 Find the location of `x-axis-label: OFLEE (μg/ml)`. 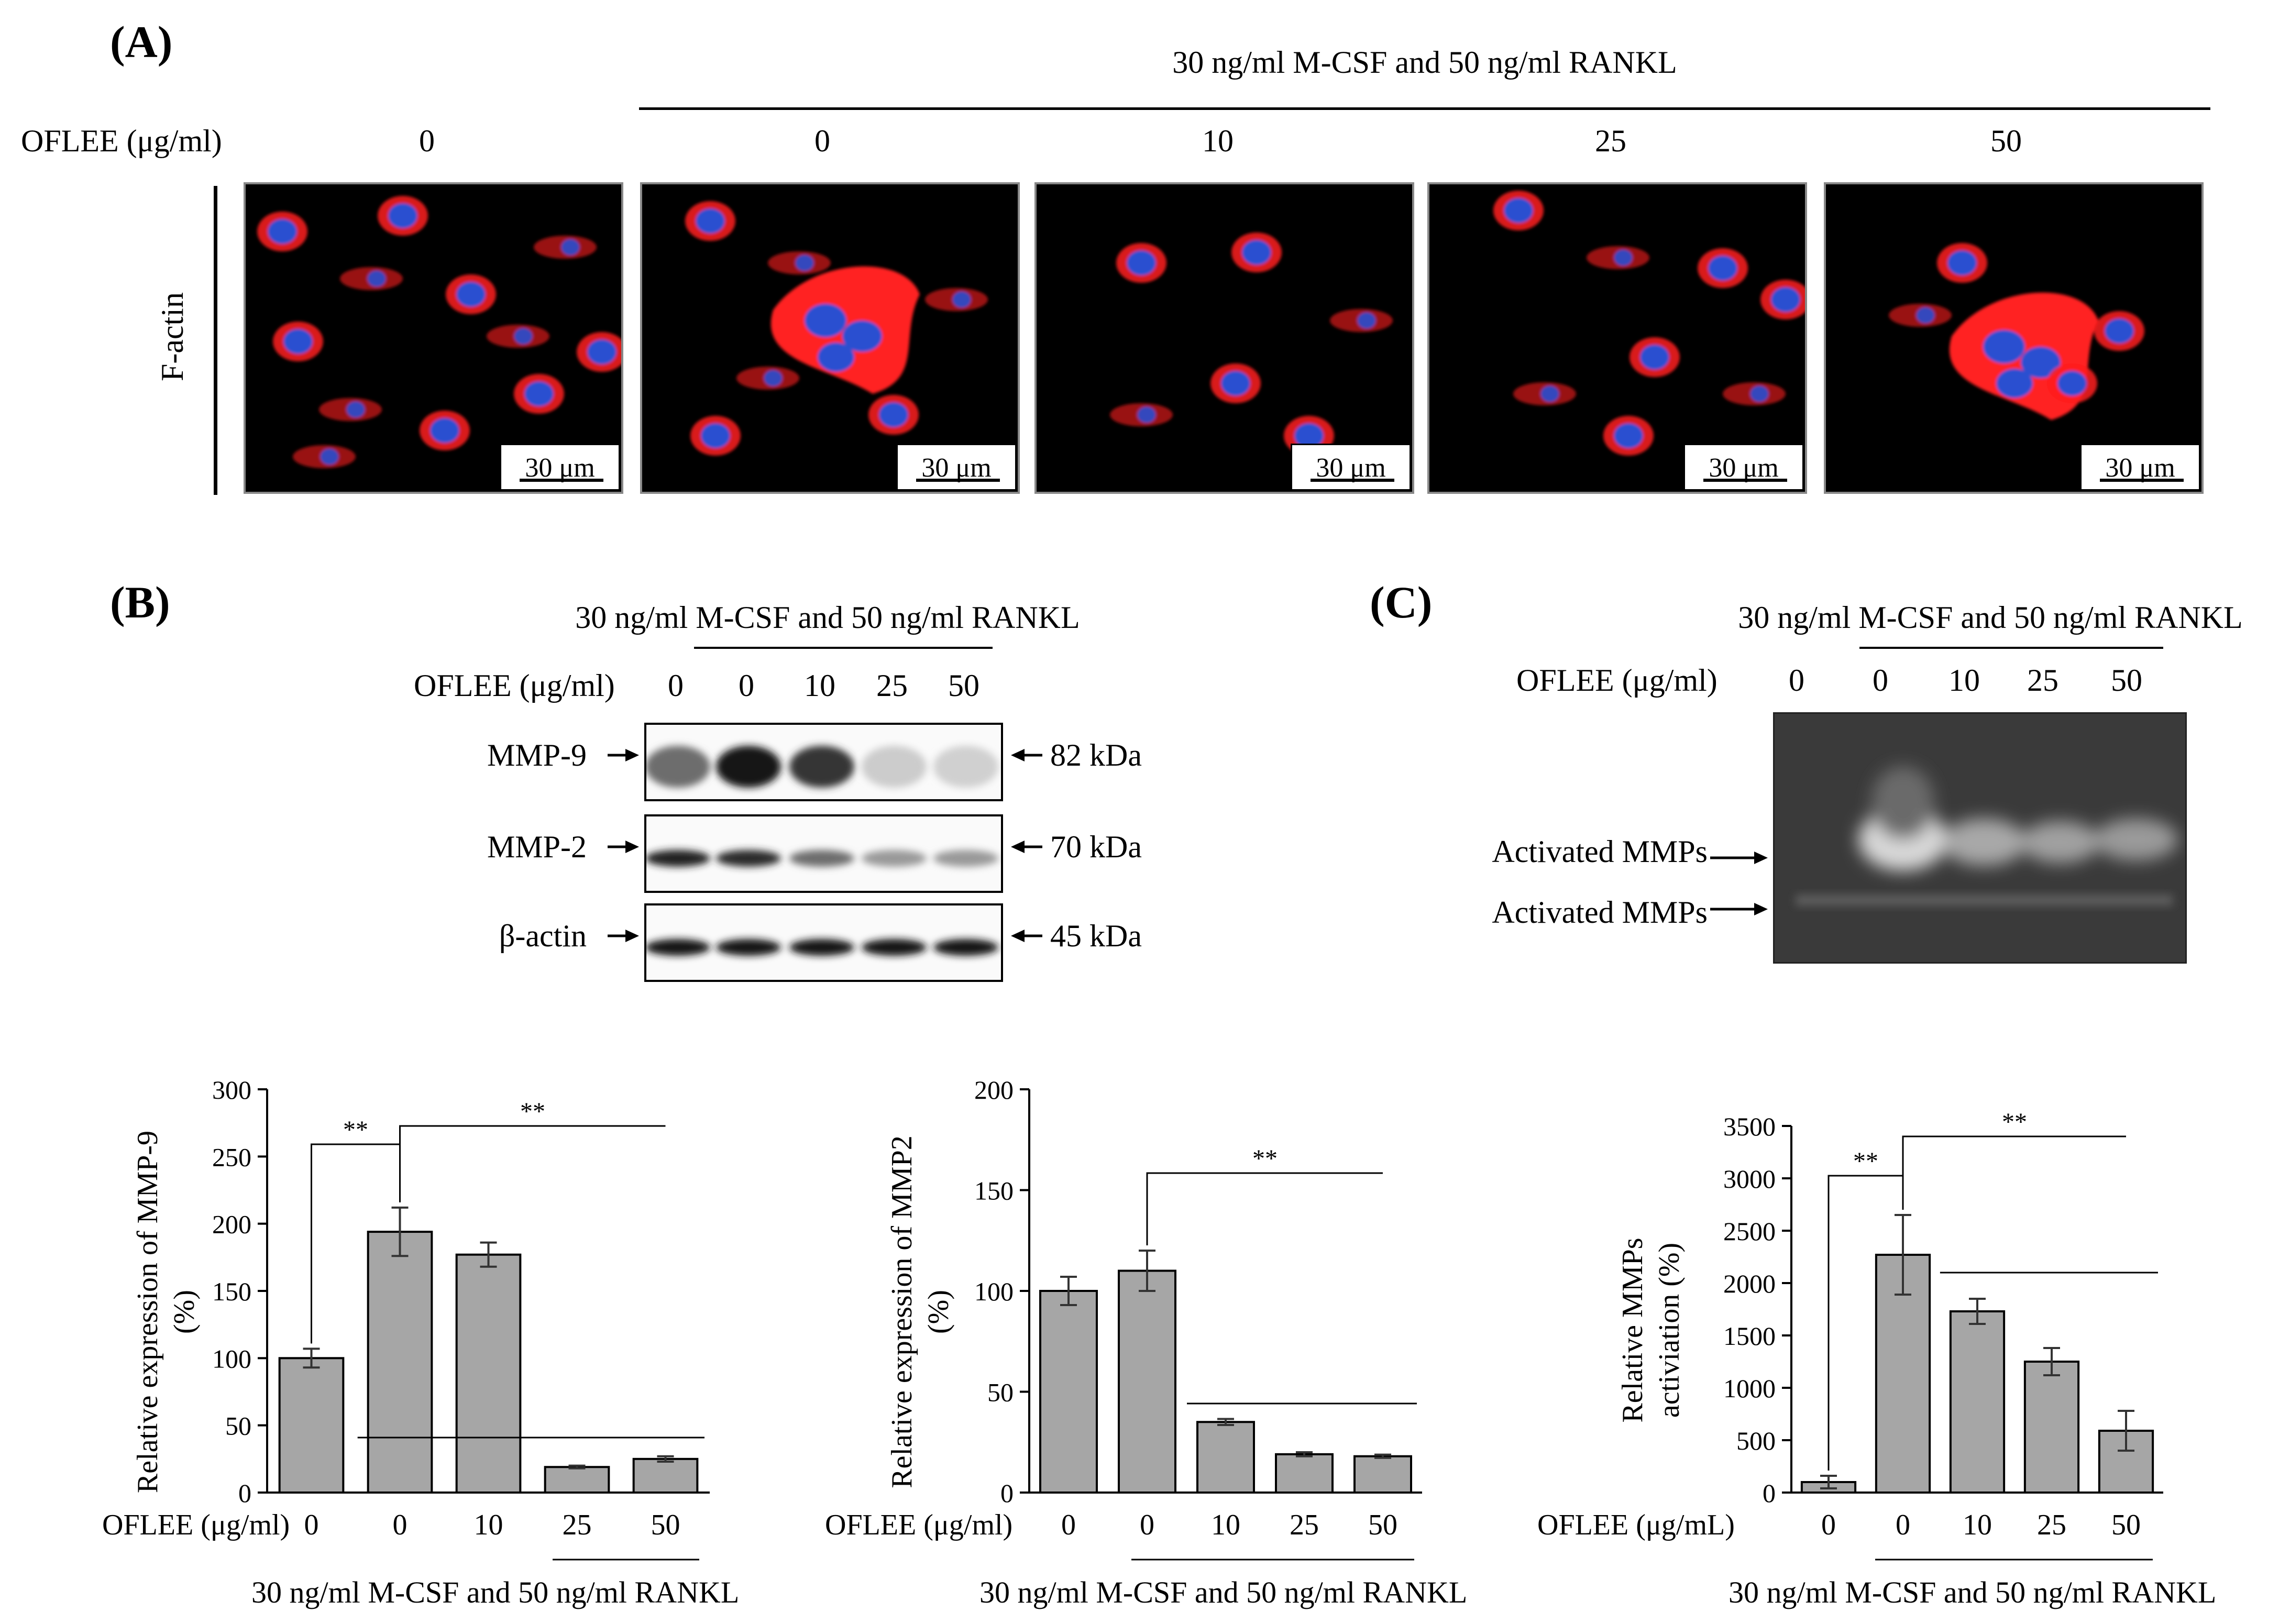

x-axis-label: OFLEE (μg/ml) is located at coordinates (196, 1525).